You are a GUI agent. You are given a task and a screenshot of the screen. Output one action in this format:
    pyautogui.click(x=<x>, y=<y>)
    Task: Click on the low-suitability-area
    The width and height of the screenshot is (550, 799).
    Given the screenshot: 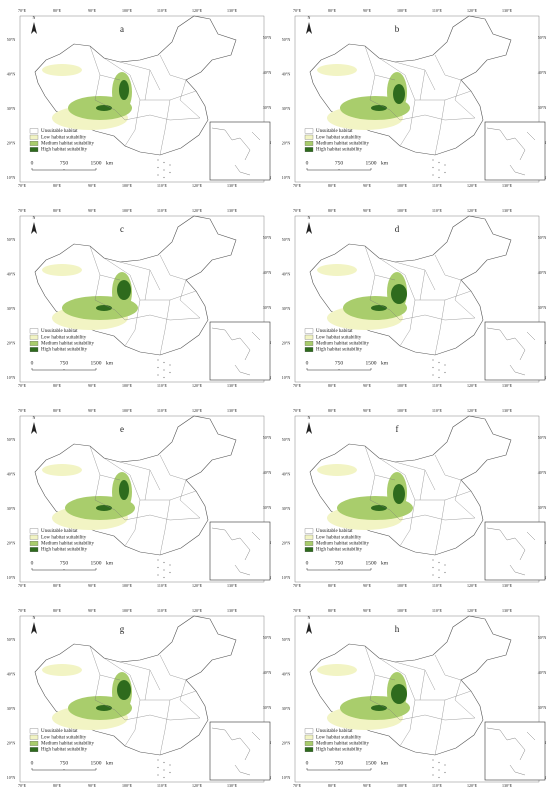 What is the action you would take?
    pyautogui.click(x=337, y=470)
    